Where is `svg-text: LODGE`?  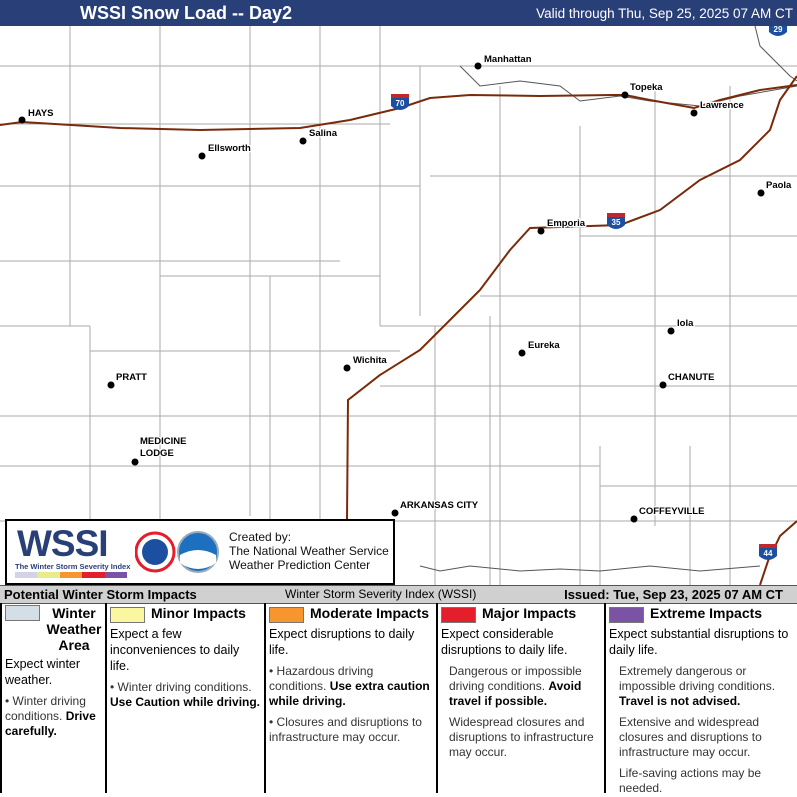 svg-text: LODGE is located at coordinates (157, 453).